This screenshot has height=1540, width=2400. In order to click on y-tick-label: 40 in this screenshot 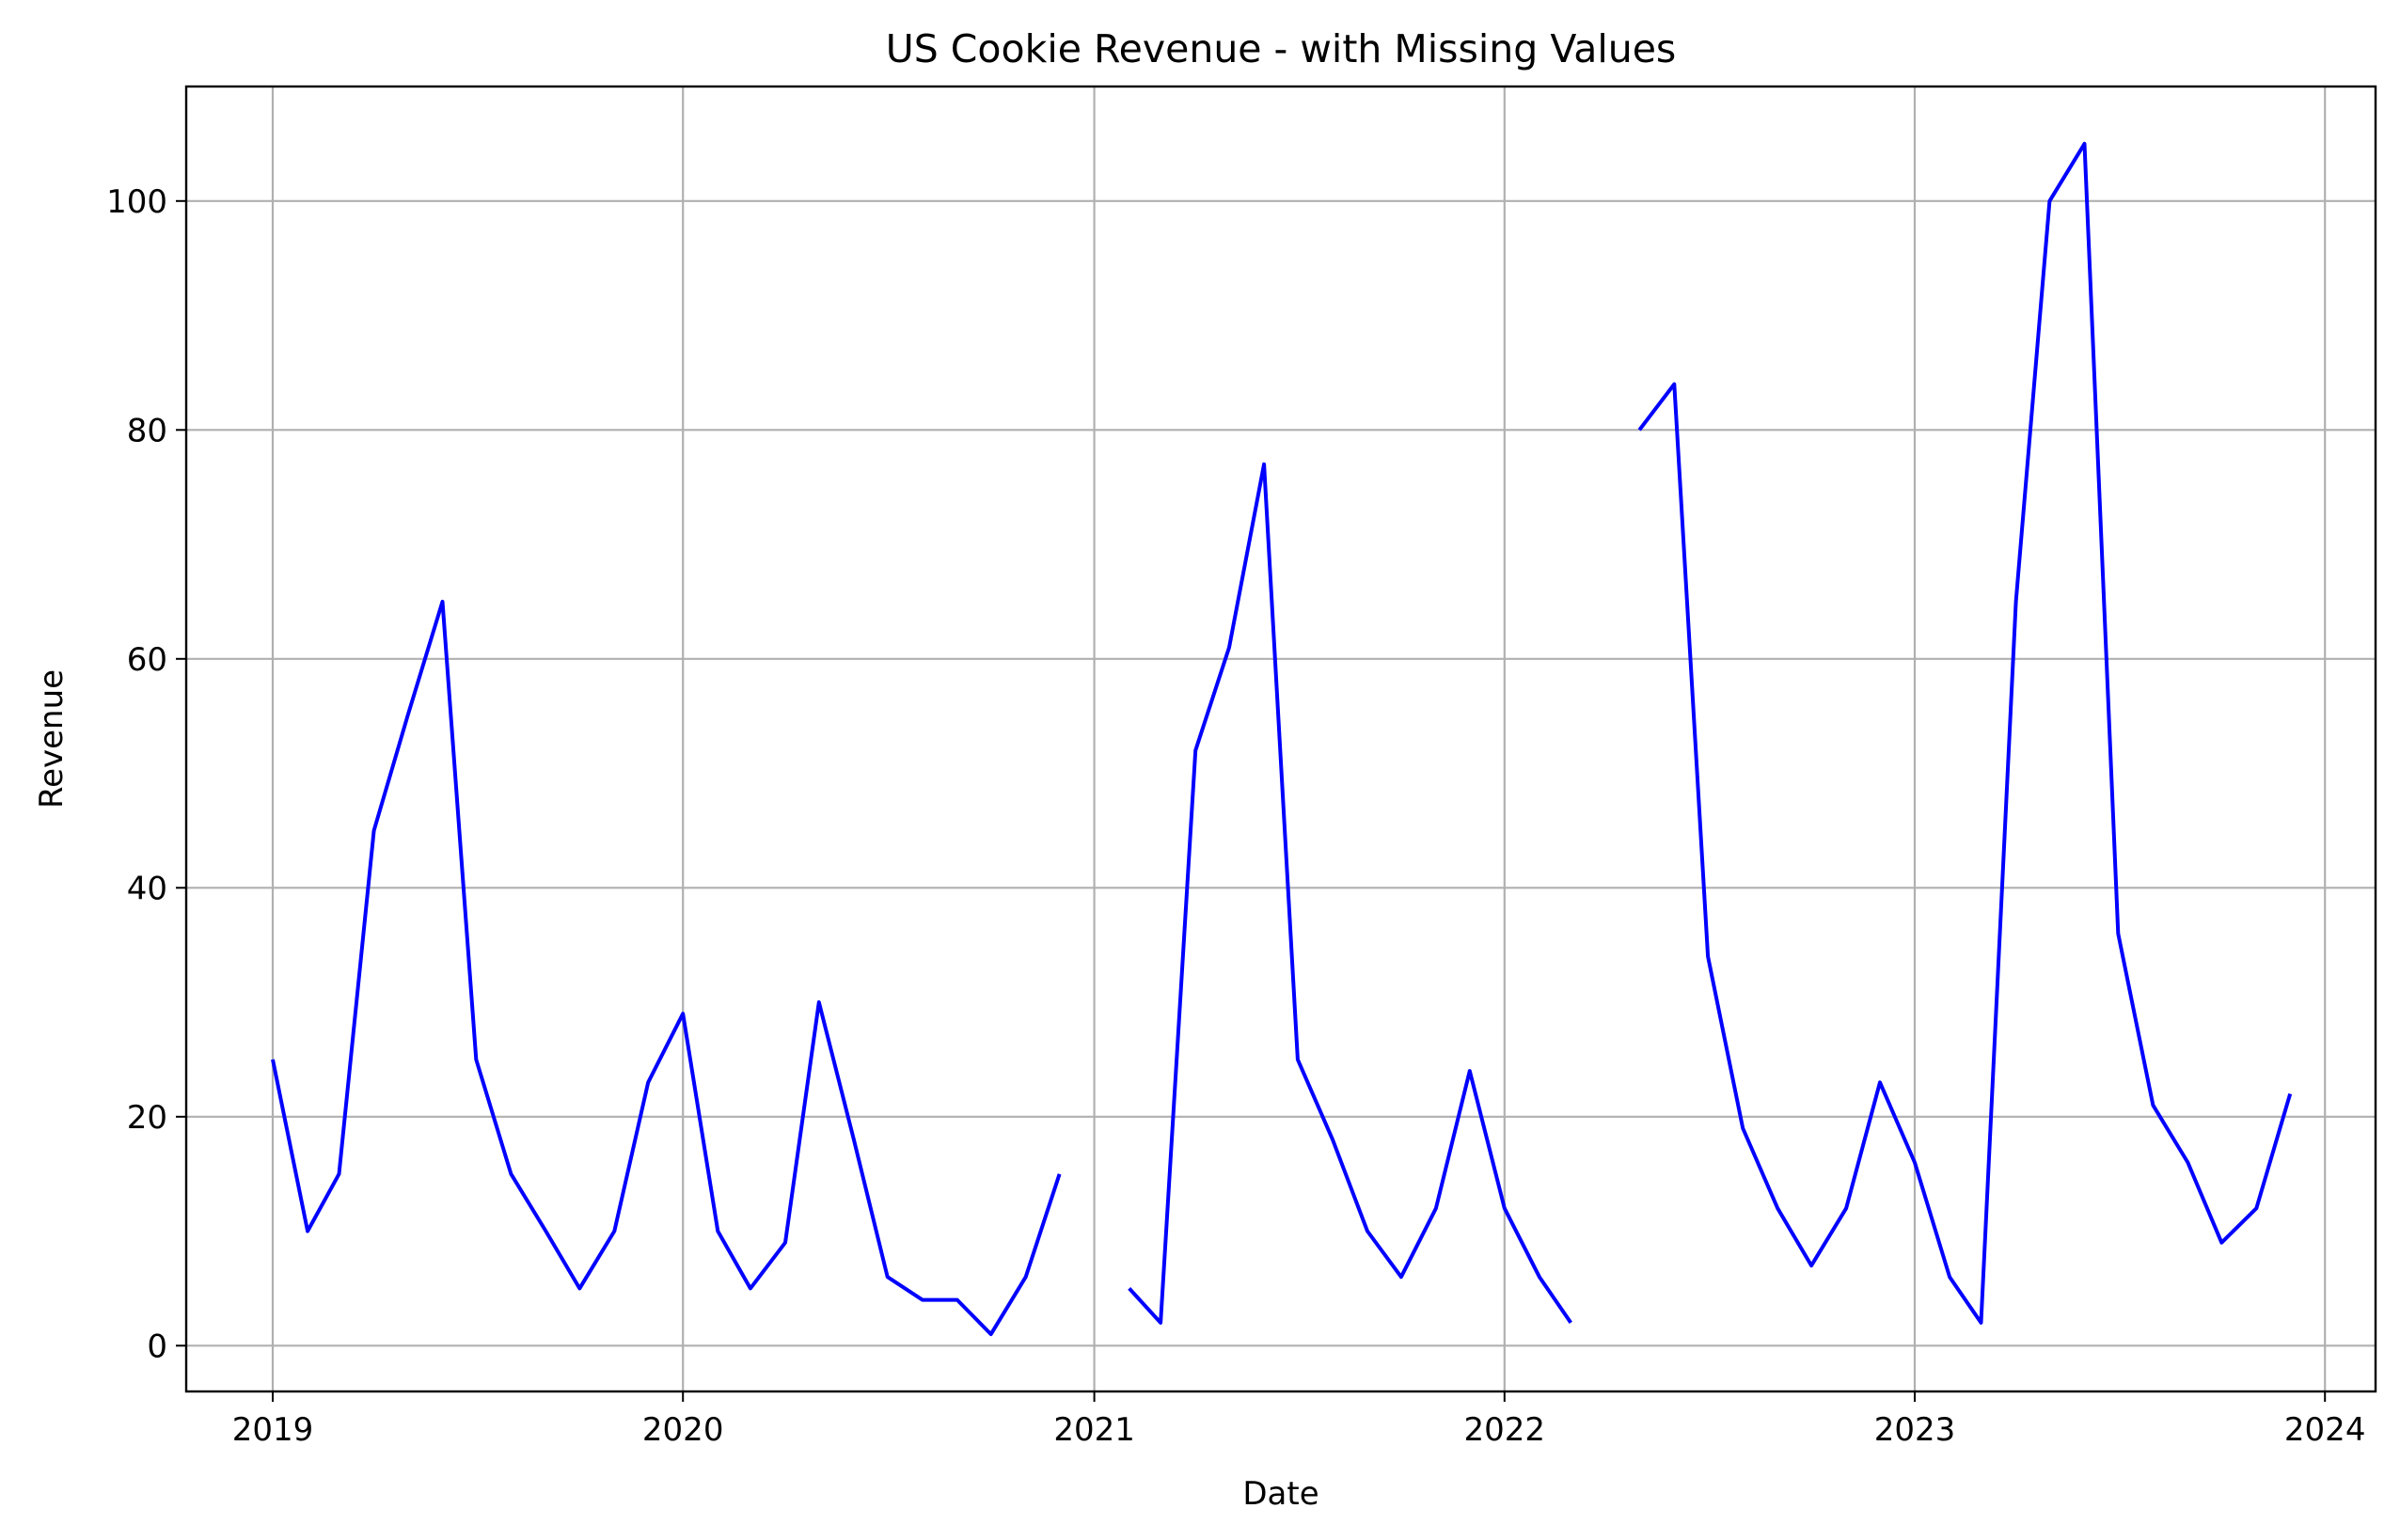, I will do `click(147, 889)`.